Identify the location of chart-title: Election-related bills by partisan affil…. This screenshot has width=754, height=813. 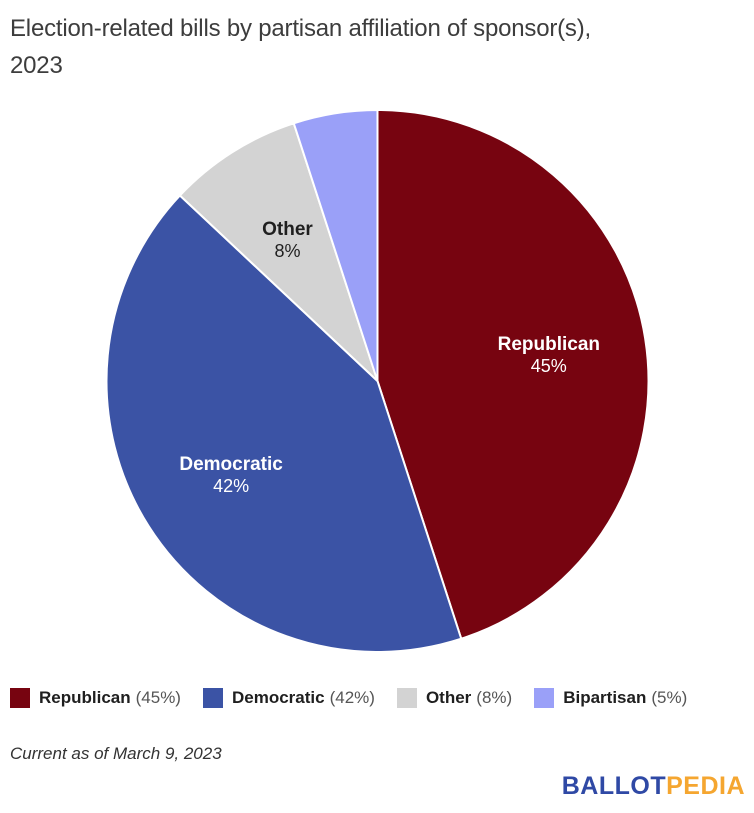
(300, 47).